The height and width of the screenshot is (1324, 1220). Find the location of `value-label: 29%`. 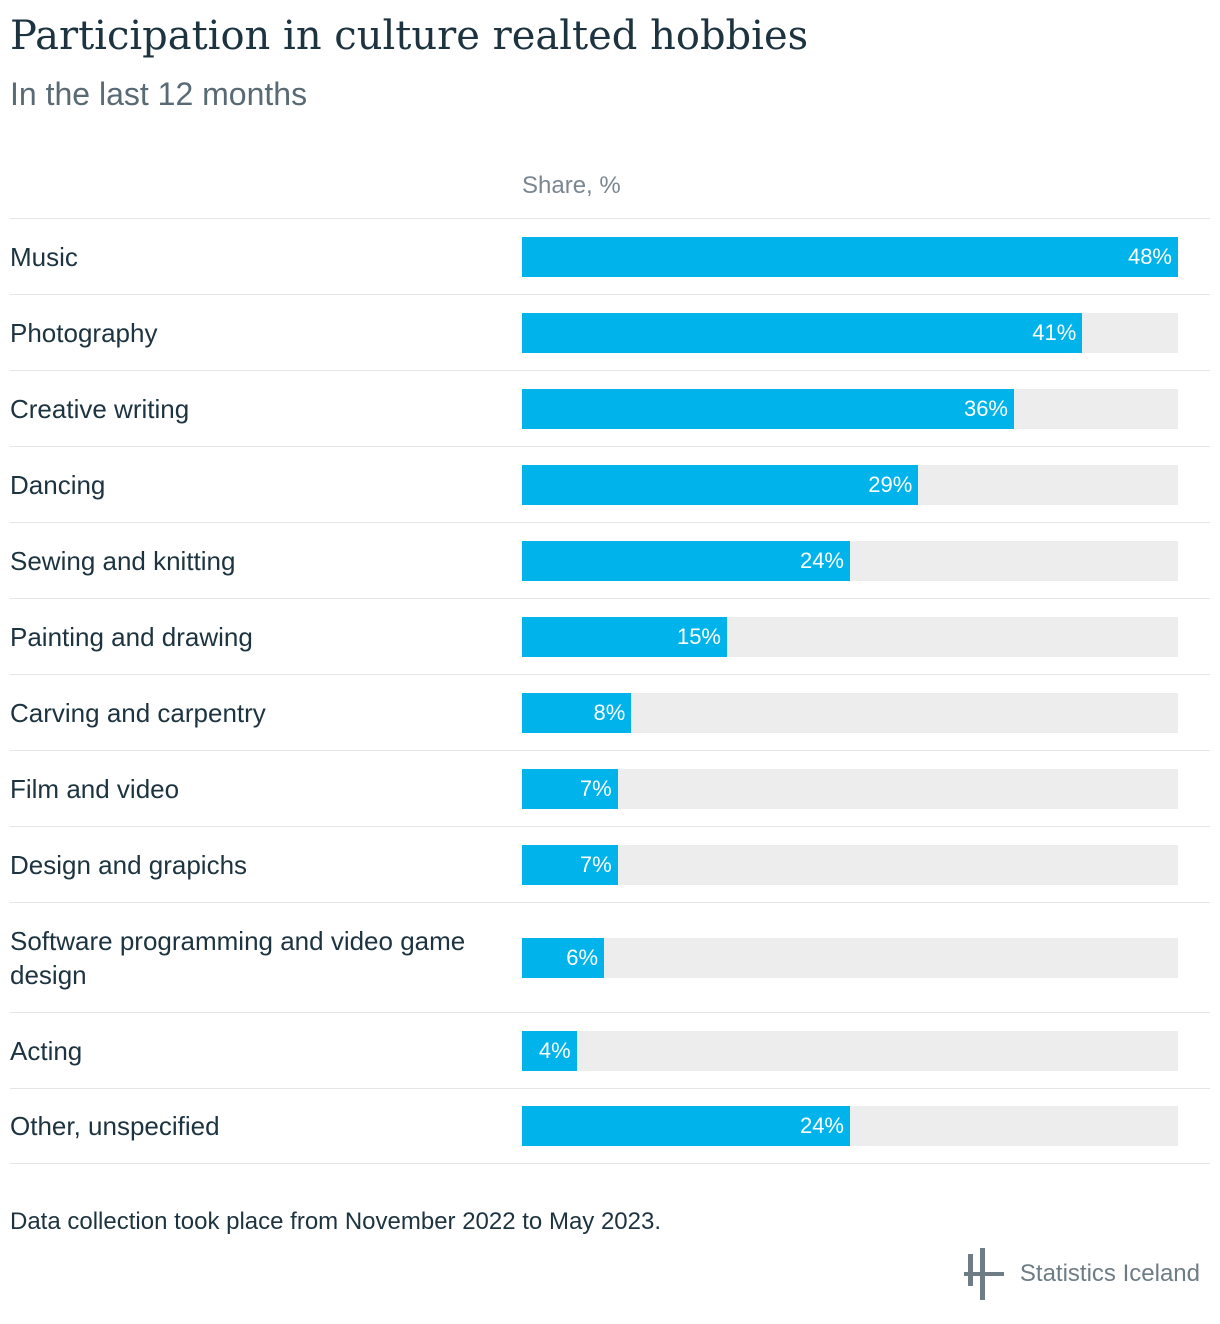

value-label: 29% is located at coordinates (890, 484).